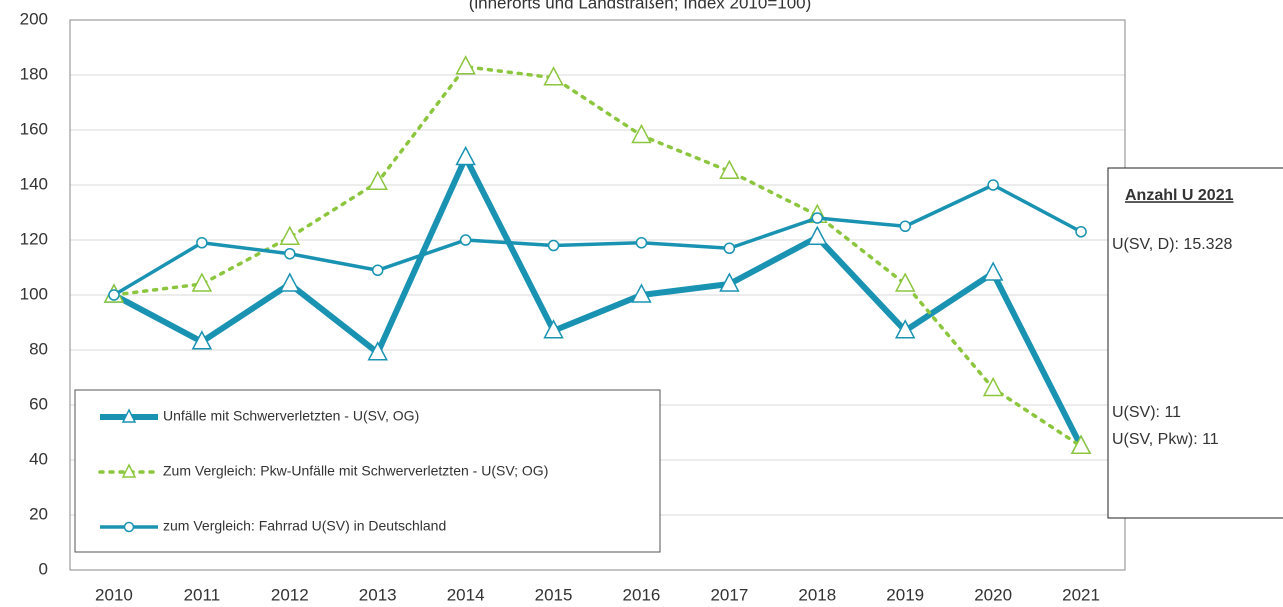  What do you see at coordinates (642, 594) in the screenshot?
I see `x-tick-label: 2016` at bounding box center [642, 594].